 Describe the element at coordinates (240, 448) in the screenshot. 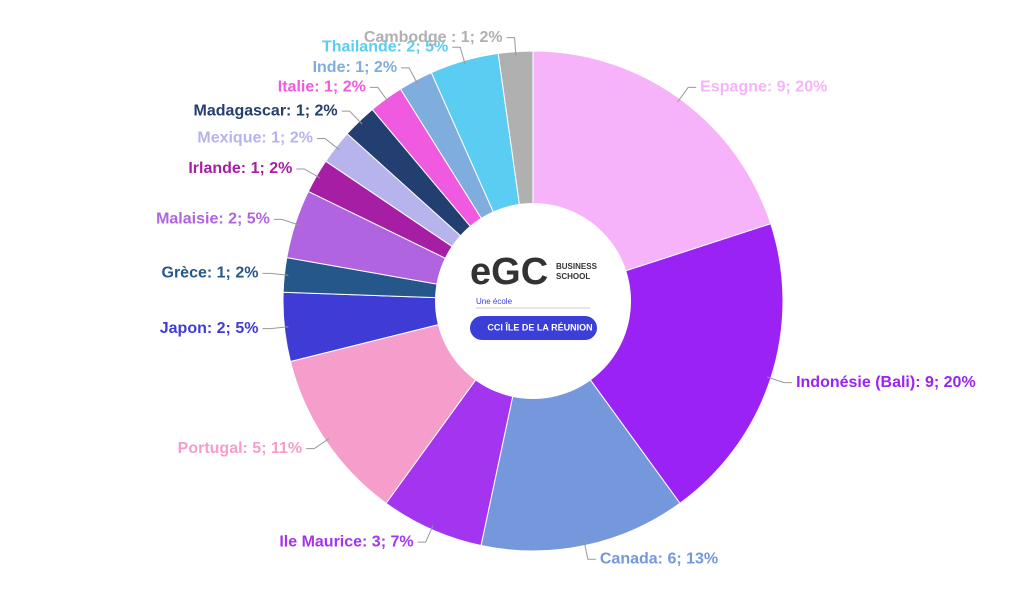

I see `data-label: Portugal: 5; 11%` at that location.